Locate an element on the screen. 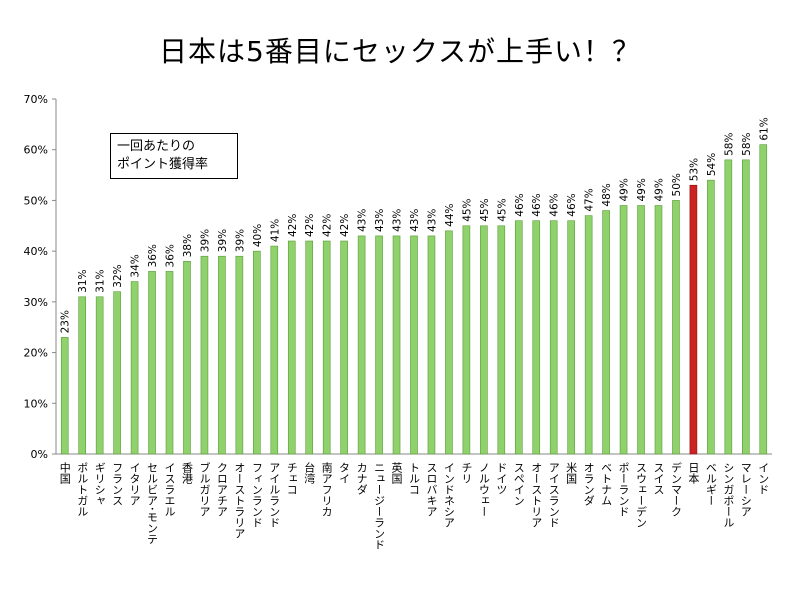 This screenshot has height=600, width=800. x-tick-label: オーストラリア is located at coordinates (239, 500).